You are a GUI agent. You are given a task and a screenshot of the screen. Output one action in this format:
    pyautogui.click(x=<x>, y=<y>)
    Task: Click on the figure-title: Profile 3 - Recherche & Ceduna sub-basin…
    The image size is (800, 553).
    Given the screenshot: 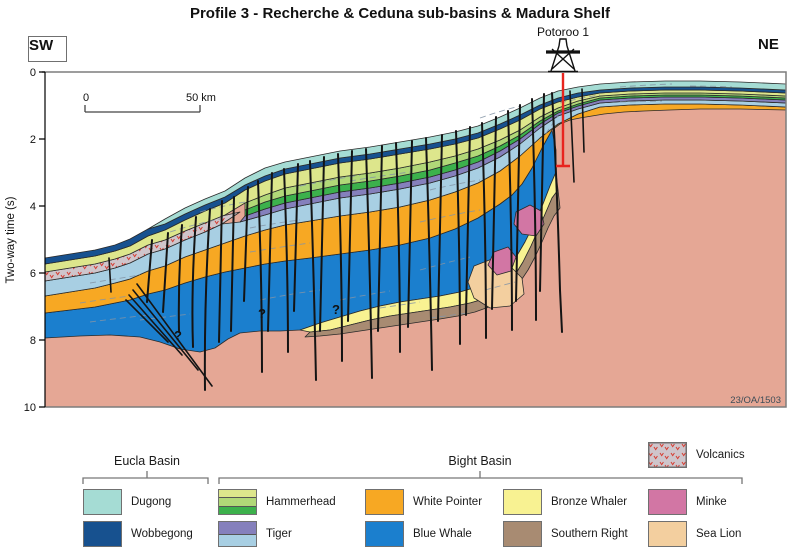 What is the action you would take?
    pyautogui.click(x=400, y=13)
    